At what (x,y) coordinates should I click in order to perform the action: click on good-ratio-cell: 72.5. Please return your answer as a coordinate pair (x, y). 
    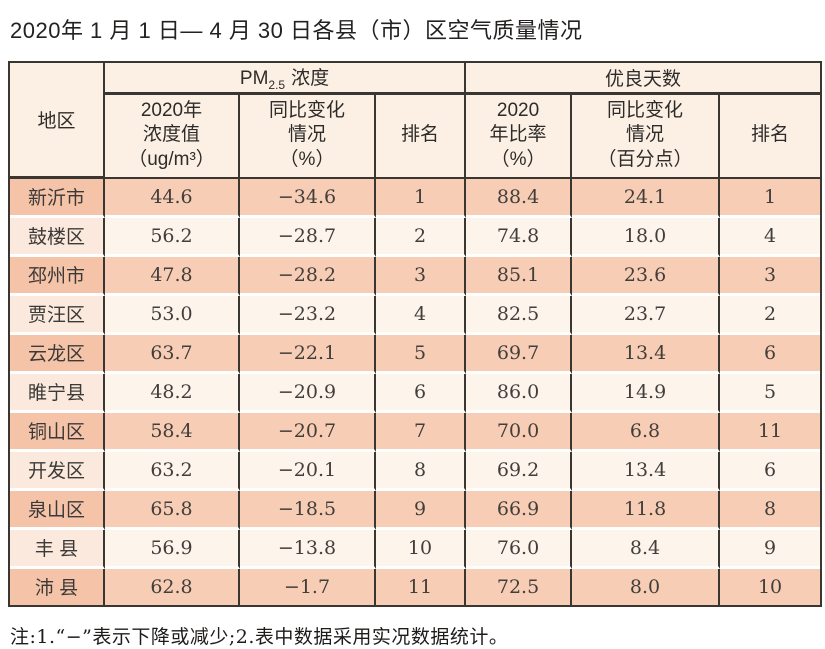
    Looking at the image, I should click on (519, 586).